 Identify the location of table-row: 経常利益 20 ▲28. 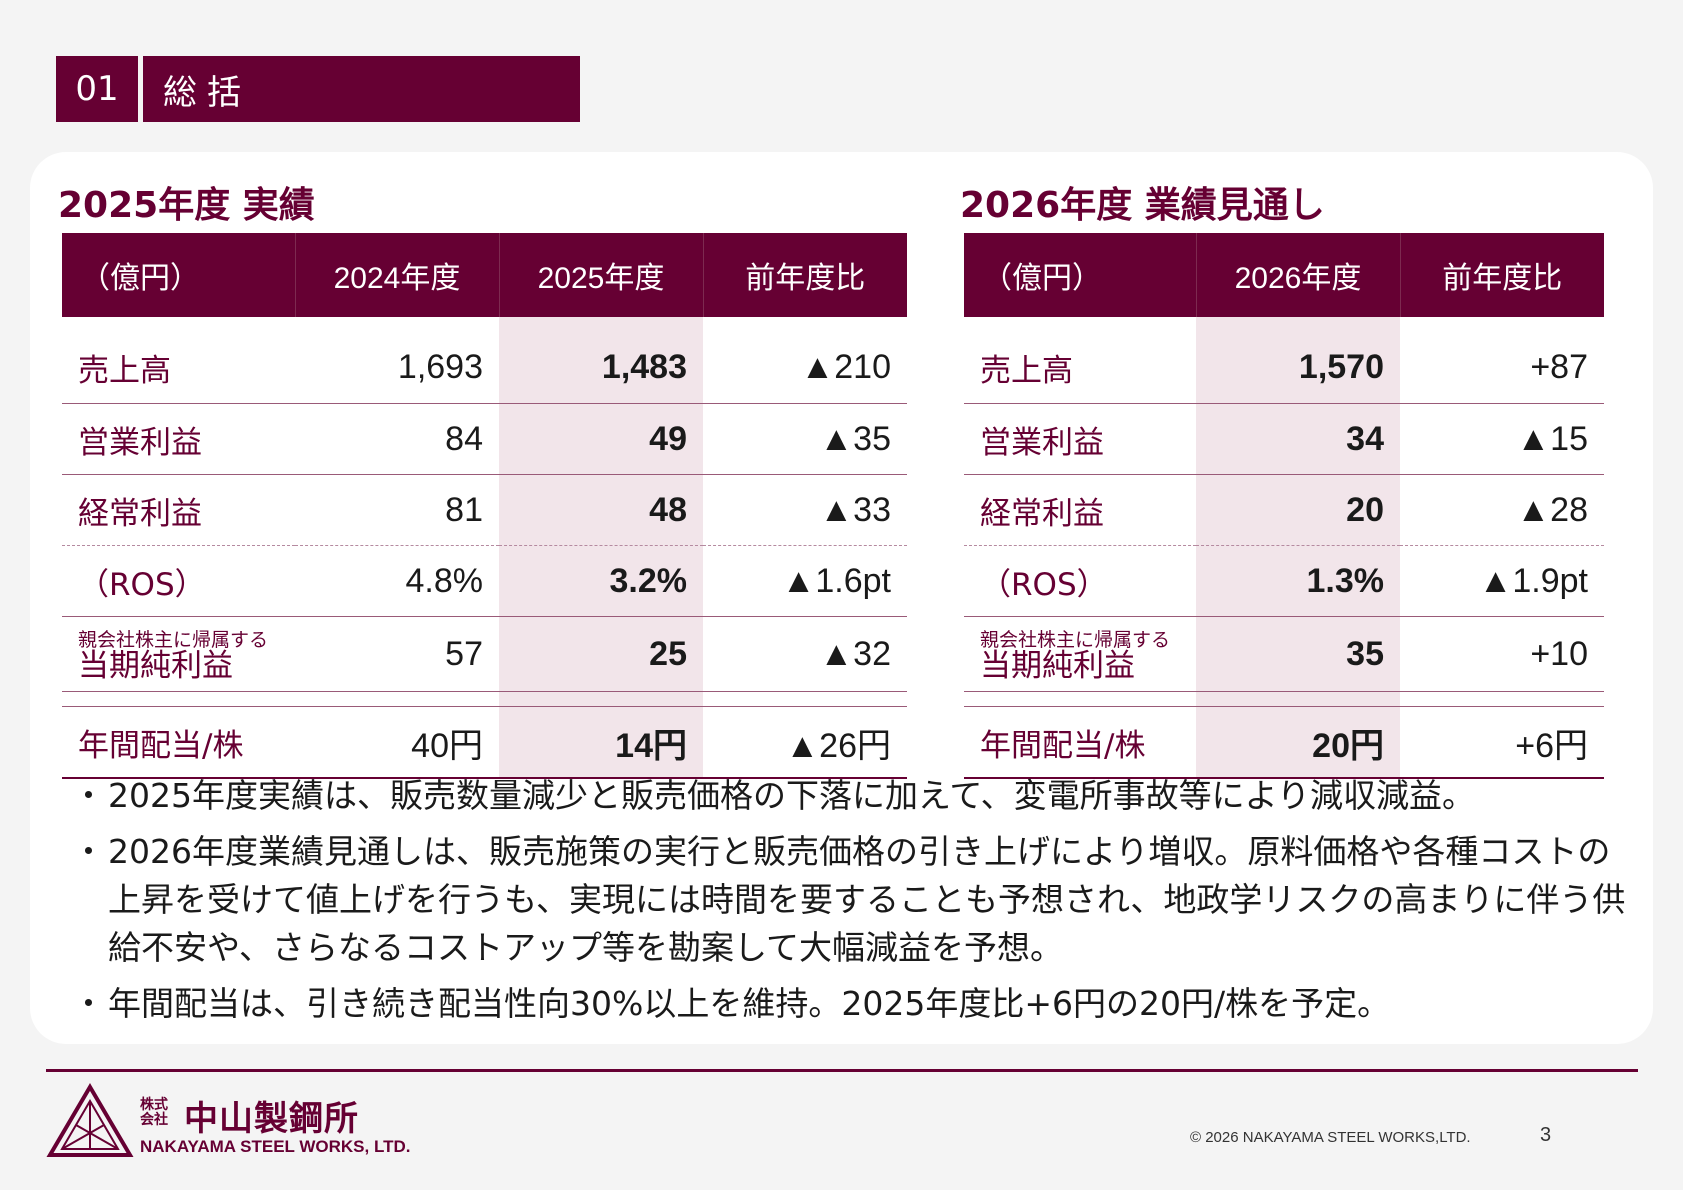
(1284, 510).